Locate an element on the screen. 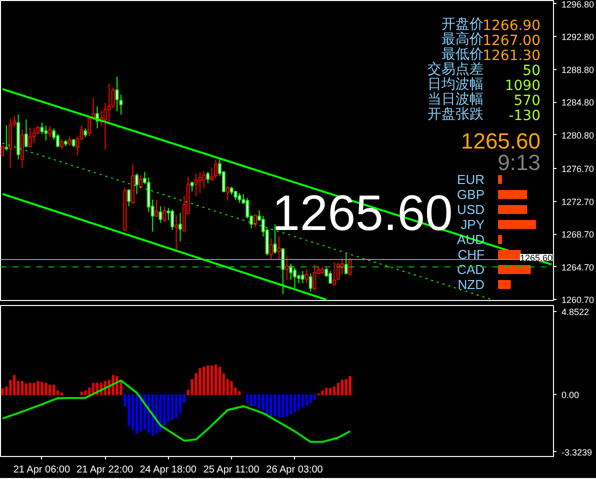 The image size is (596, 479). x-tick-label: 26 Apr 03:00 is located at coordinates (295, 470).